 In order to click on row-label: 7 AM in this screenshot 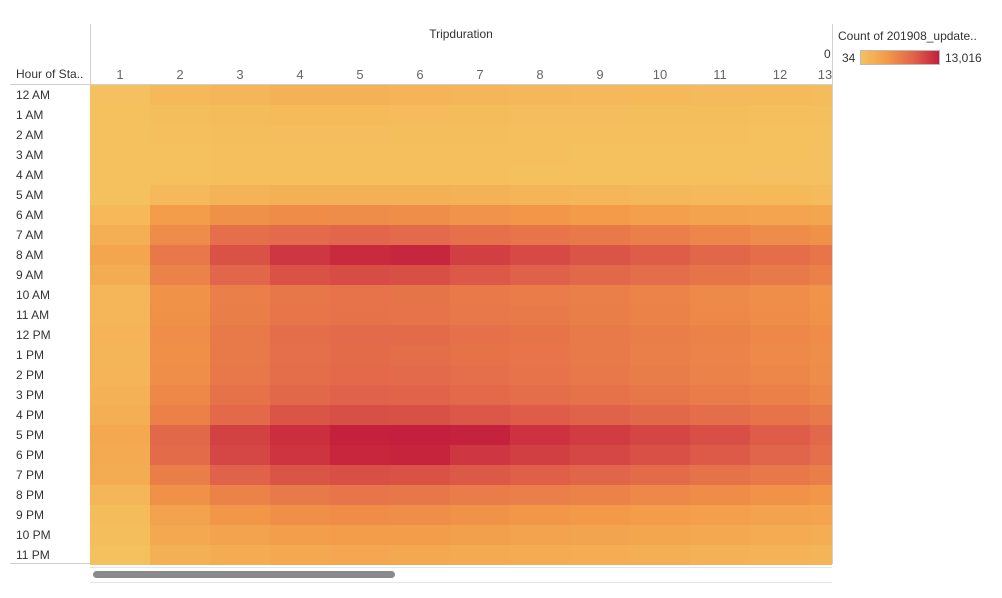, I will do `click(29, 235)`.